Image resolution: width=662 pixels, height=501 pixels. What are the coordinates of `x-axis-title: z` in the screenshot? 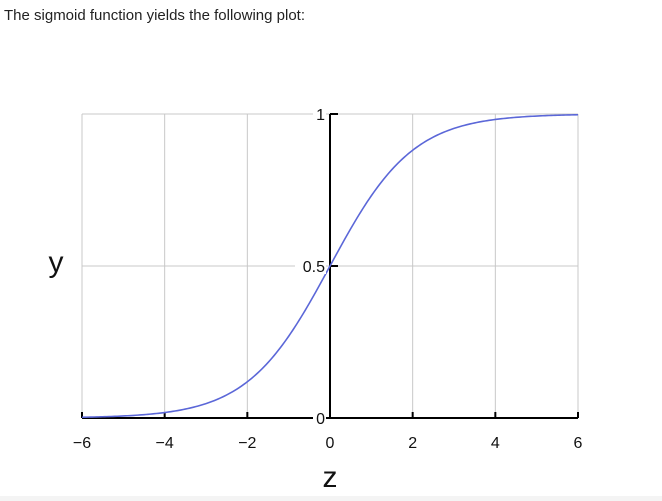 It's located at (330, 477).